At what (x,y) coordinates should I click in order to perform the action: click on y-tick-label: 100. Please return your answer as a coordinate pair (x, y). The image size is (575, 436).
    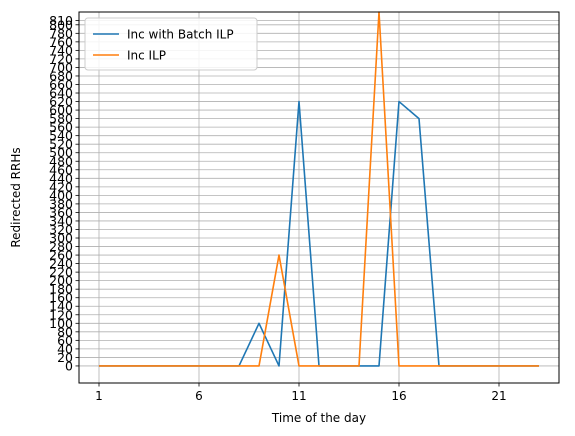
    Looking at the image, I should click on (61, 323).